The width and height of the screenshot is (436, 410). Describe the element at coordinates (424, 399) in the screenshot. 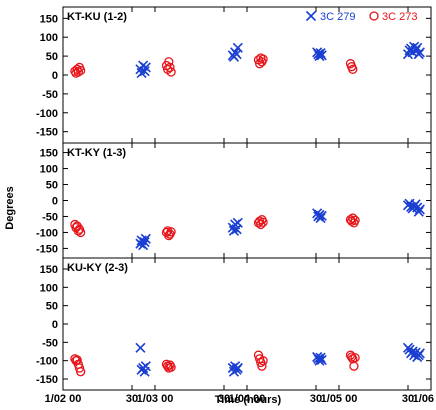

I see `x-tick-label: 1/06 00` at that location.